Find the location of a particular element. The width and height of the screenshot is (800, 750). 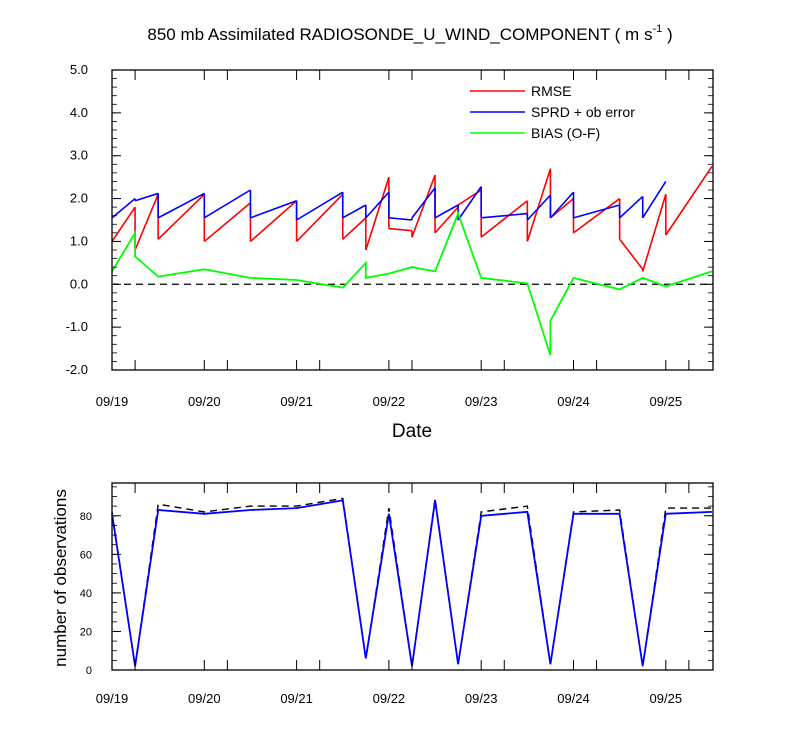

y-tick-label: 40 is located at coordinates (86, 594).